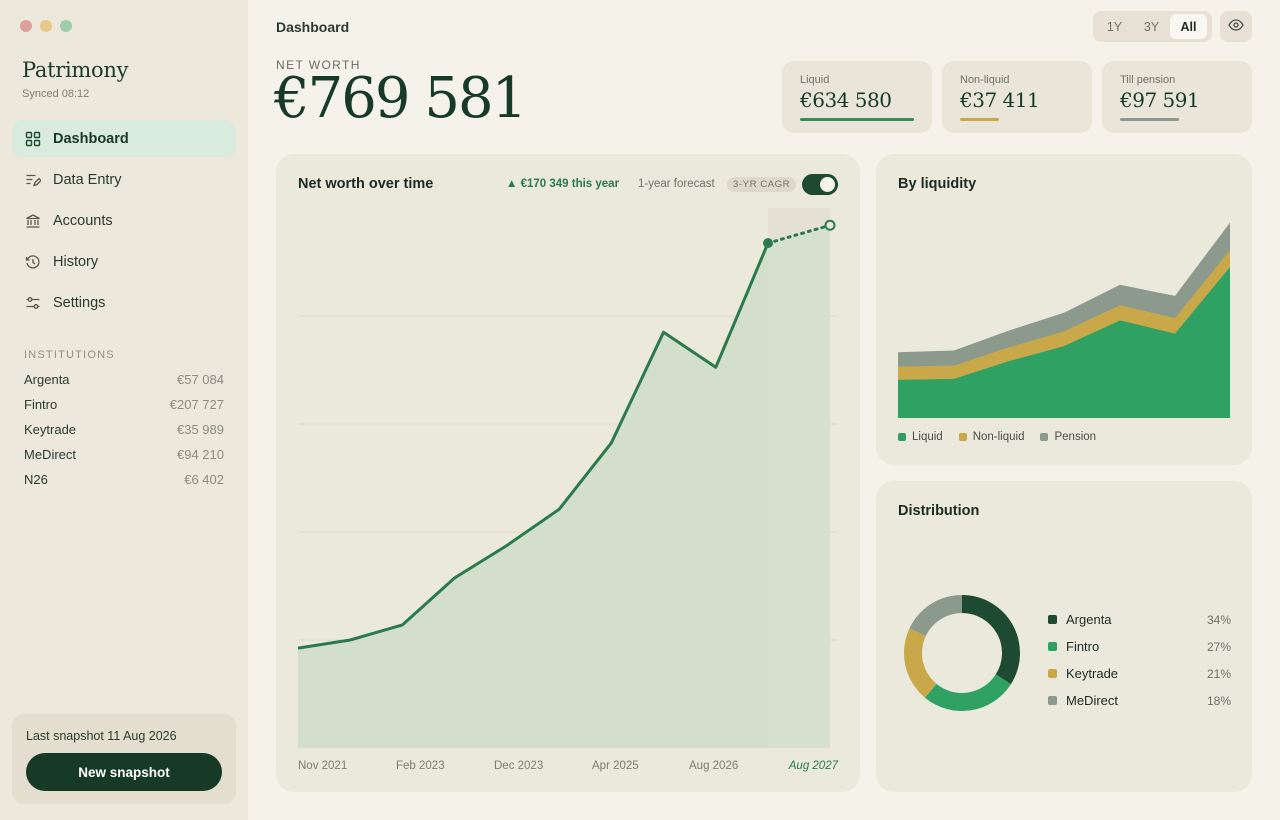  What do you see at coordinates (124, 459) in the screenshot?
I see `institution-row: MeDirect €94 210` at bounding box center [124, 459].